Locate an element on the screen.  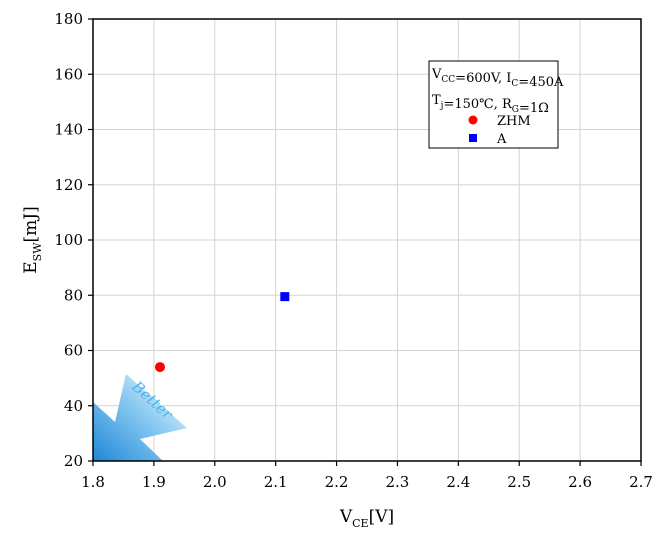
y-tick-label: 120 is located at coordinates (68, 185).